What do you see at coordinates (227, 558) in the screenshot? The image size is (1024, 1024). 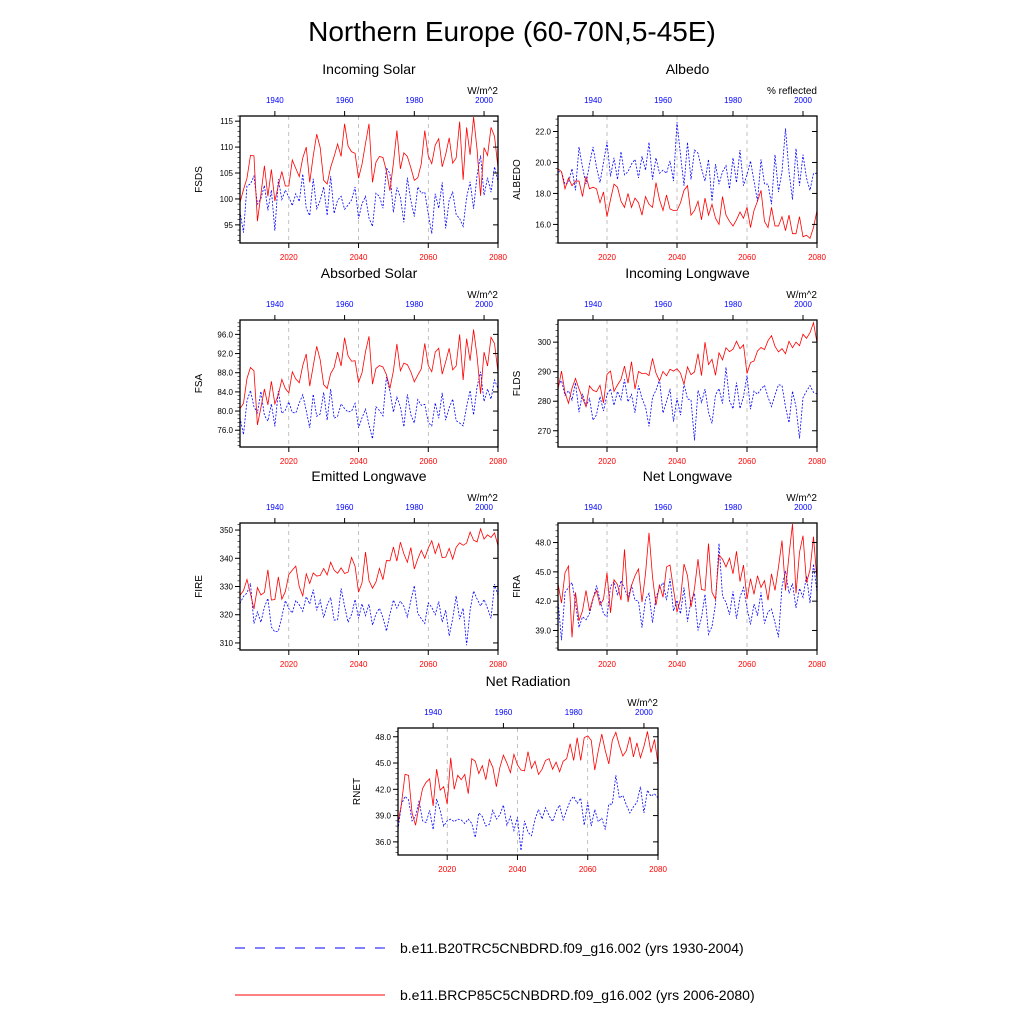 I see `y-tick-label: 340` at bounding box center [227, 558].